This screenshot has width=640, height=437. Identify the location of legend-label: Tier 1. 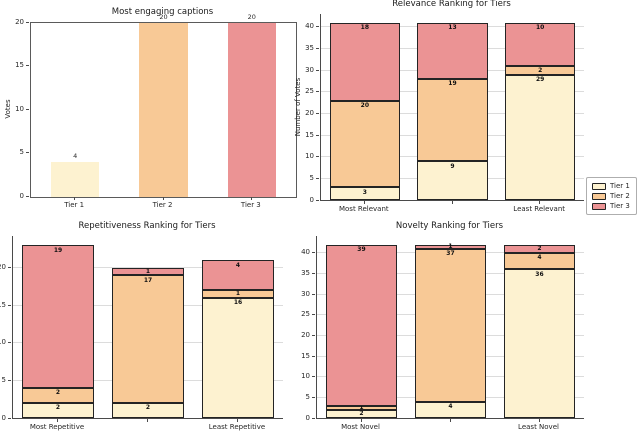
(620, 186).